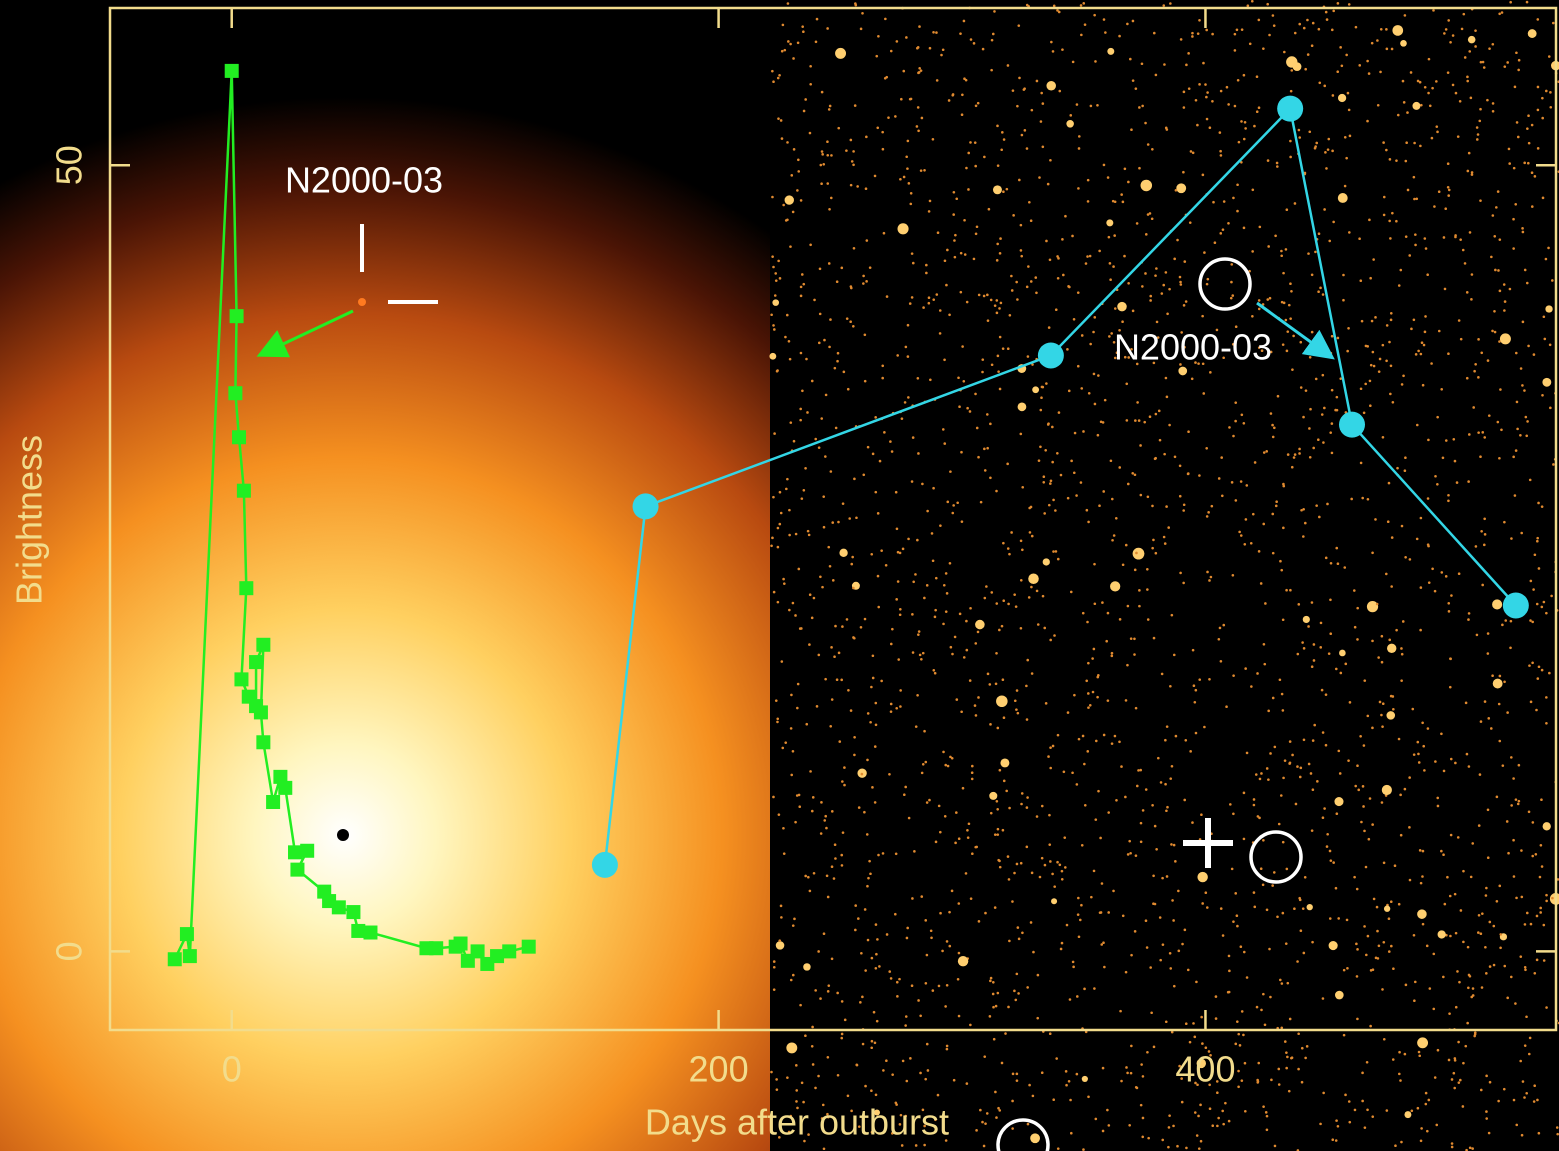 Image resolution: width=1559 pixels, height=1151 pixels. What do you see at coordinates (69, 951) in the screenshot?
I see `y-tick-label: 0` at bounding box center [69, 951].